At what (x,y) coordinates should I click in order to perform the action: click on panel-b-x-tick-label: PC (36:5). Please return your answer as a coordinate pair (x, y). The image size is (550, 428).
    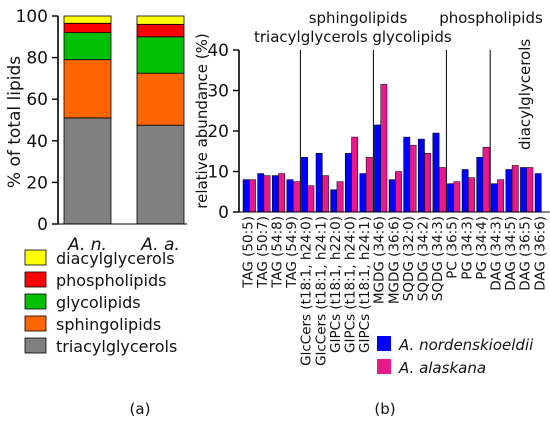
    Looking at the image, I should click on (453, 247).